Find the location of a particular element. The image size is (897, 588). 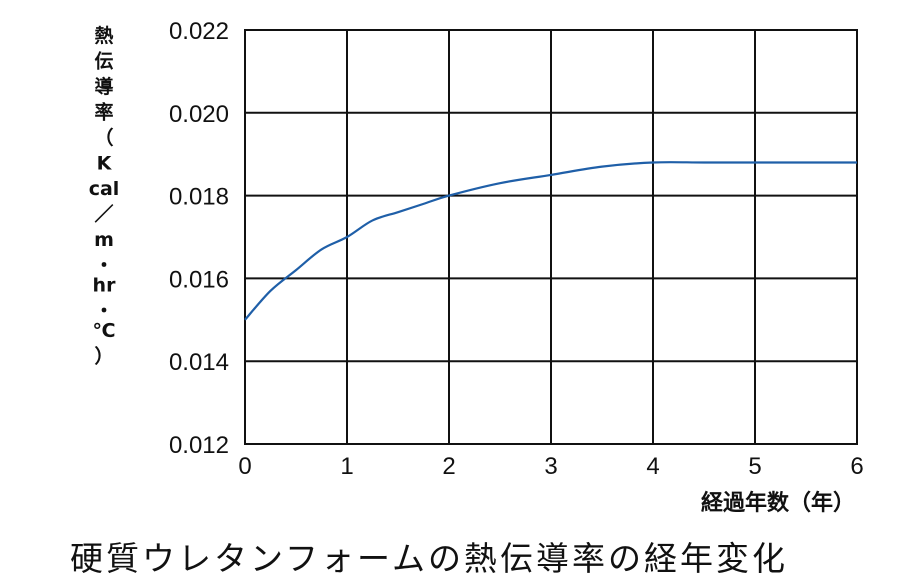

y-axis-label-char: cal is located at coordinates (104, 189).